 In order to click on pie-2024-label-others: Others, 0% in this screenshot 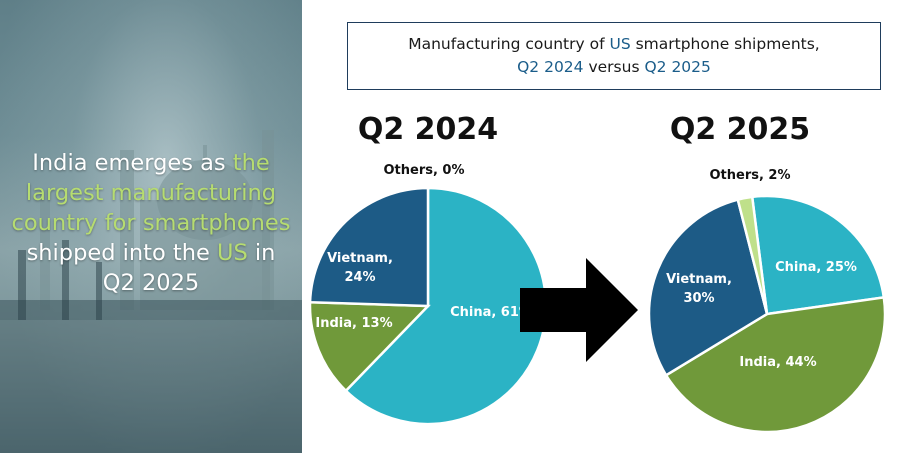, I will do `click(423, 170)`.